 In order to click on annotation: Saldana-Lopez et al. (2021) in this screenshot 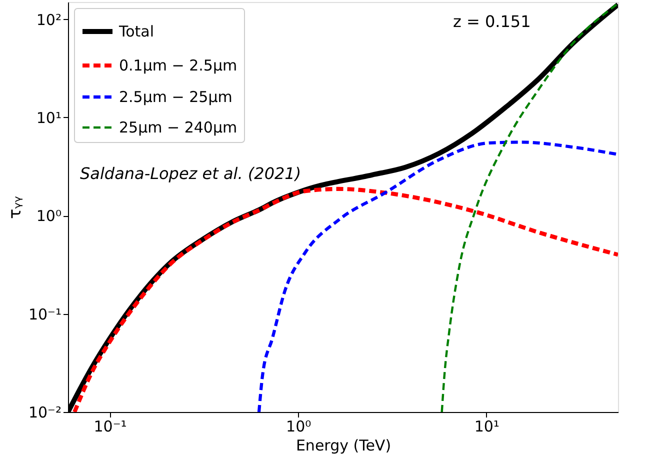, I will do `click(191, 173)`.